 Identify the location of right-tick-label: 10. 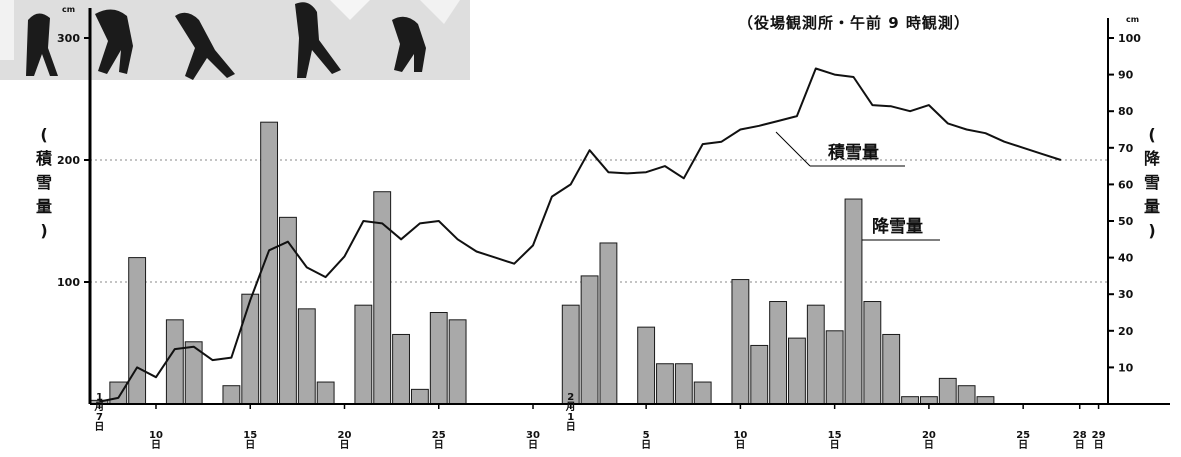
(1126, 367).